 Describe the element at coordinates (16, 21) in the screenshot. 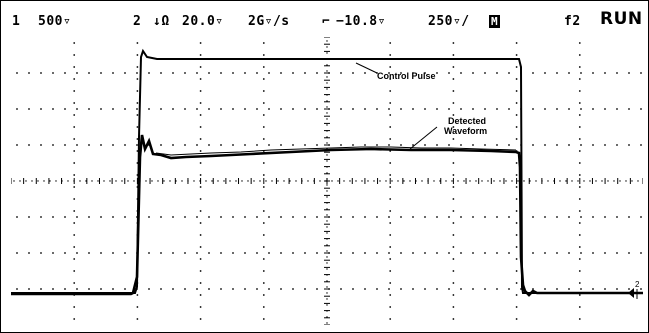

I see `ch1-number: 1` at that location.